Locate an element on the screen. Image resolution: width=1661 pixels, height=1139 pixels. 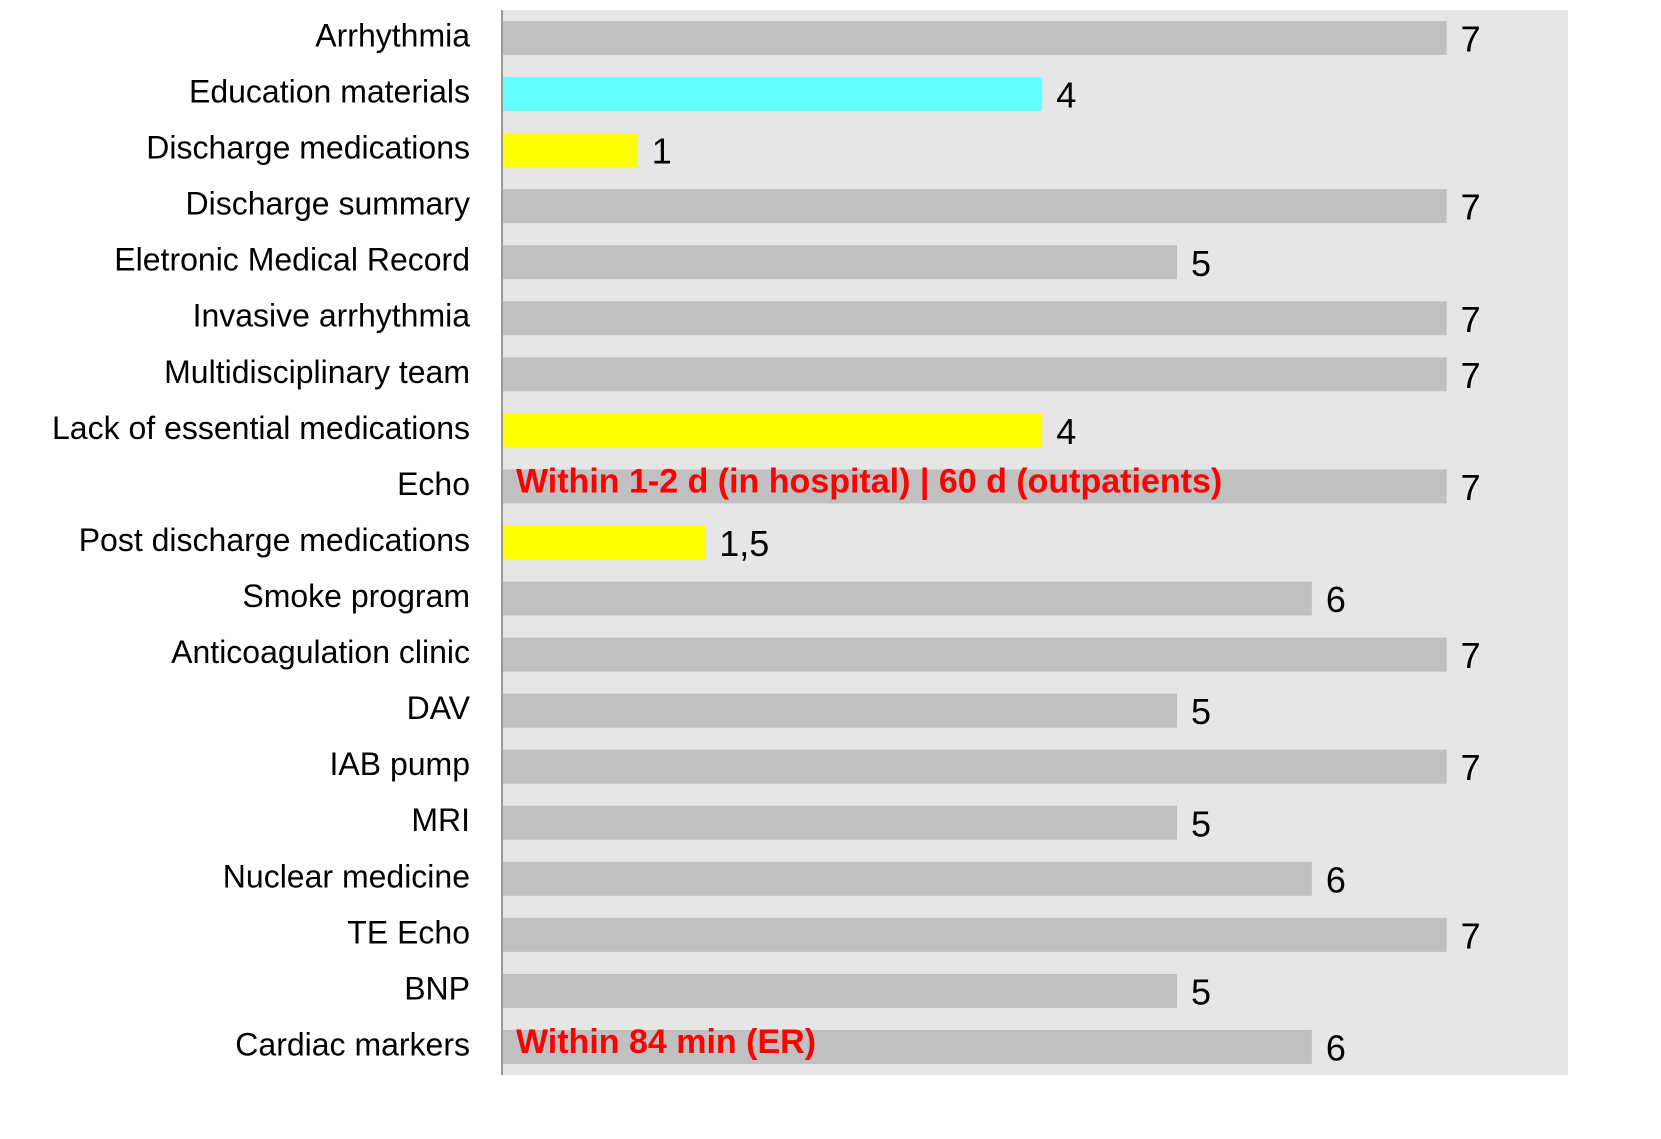
category-label: Nuclear medicine is located at coordinates (346, 876).